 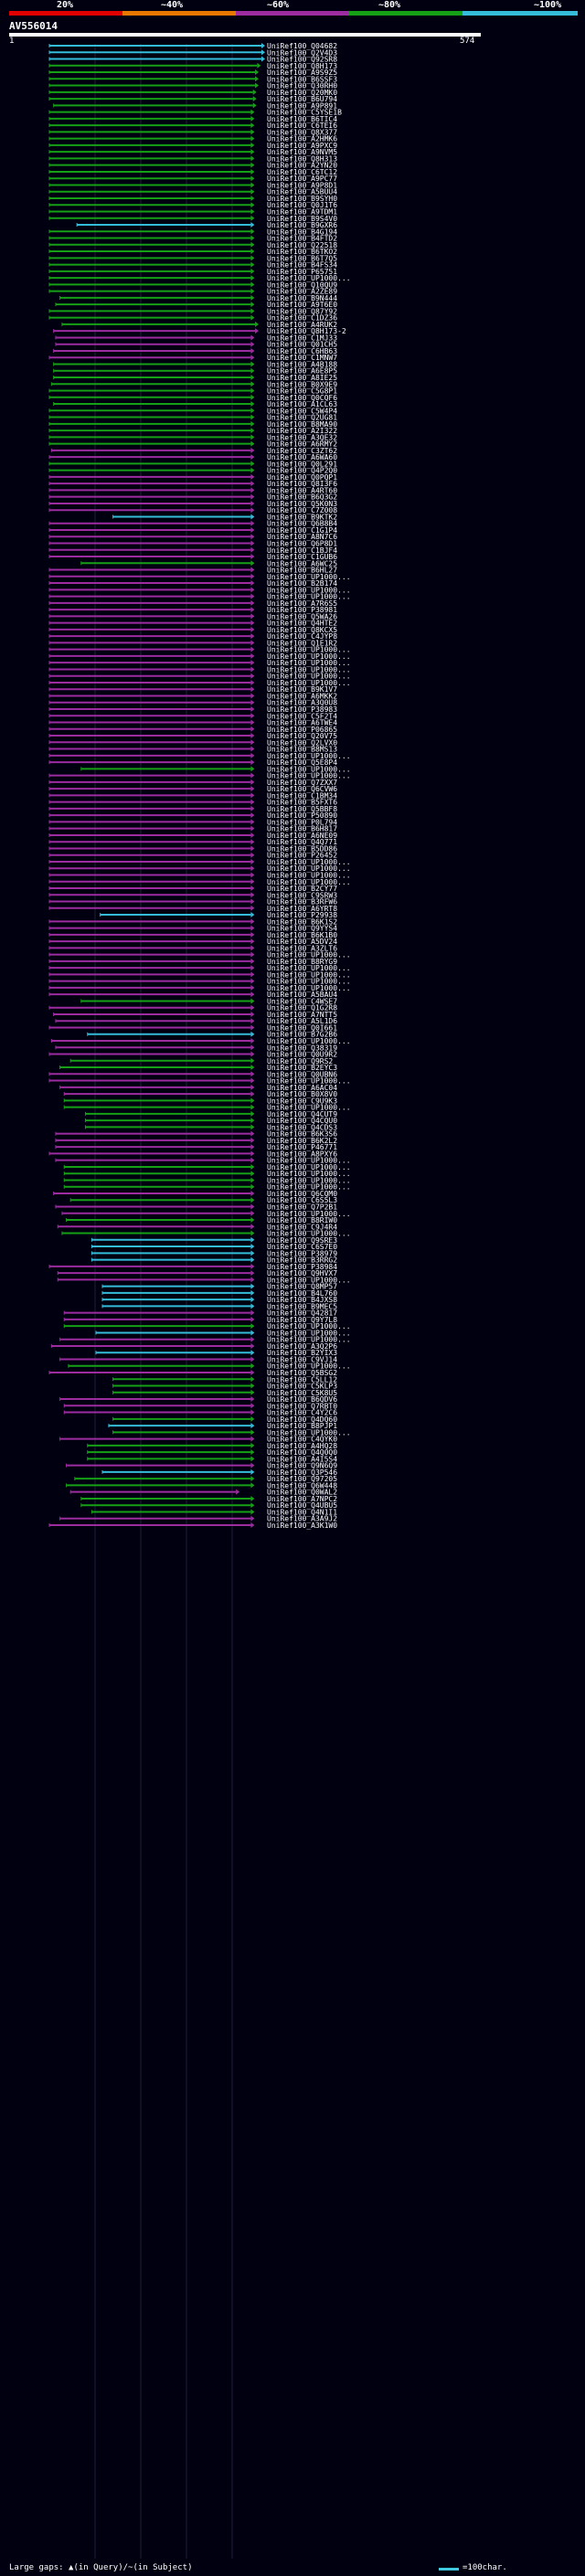 What do you see at coordinates (302, 1440) in the screenshot?
I see `hit-label: UniRef100_C4QYK0` at bounding box center [302, 1440].